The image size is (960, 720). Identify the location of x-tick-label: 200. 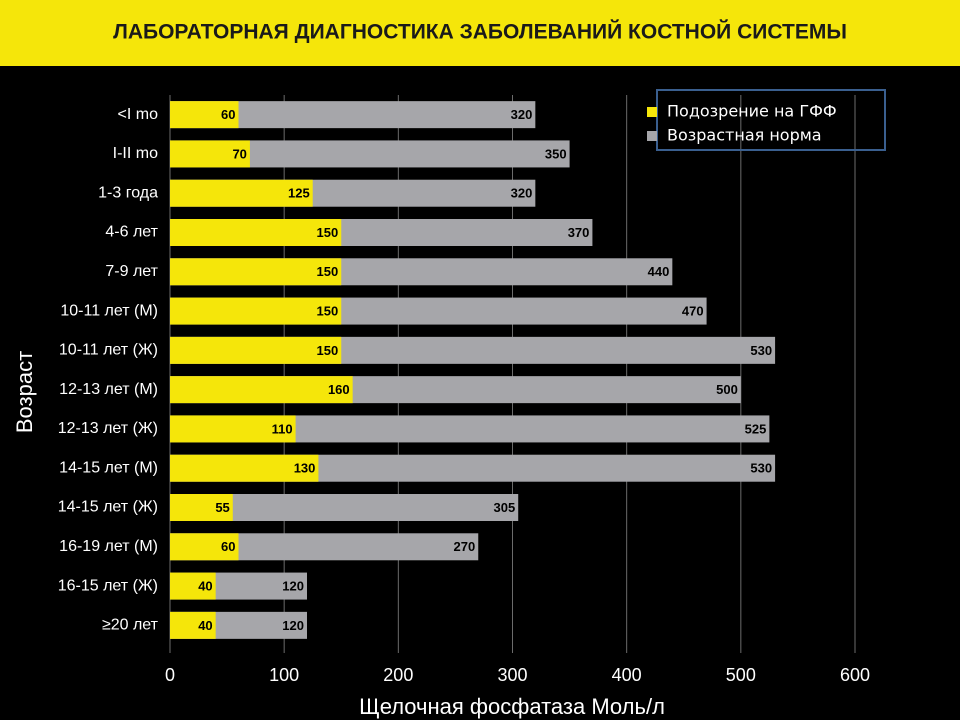
(398, 675).